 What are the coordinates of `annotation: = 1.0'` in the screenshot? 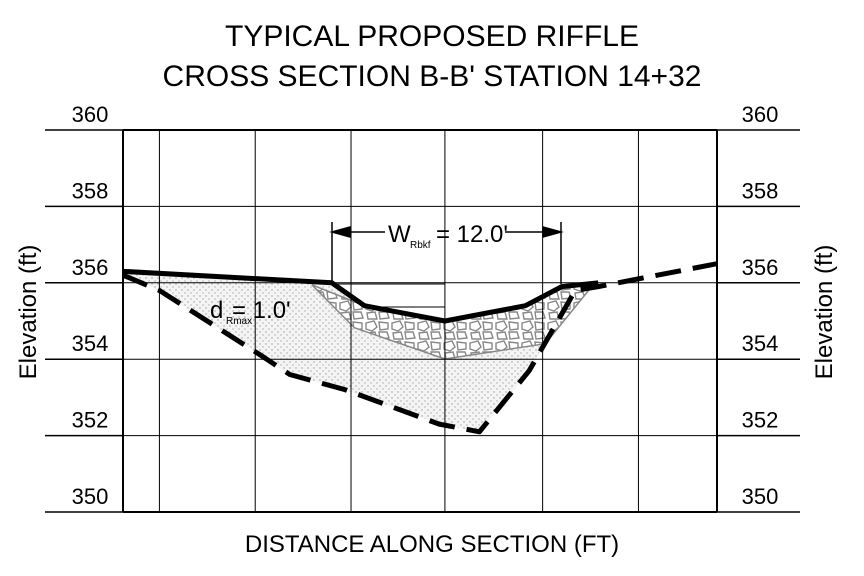 It's located at (261, 310).